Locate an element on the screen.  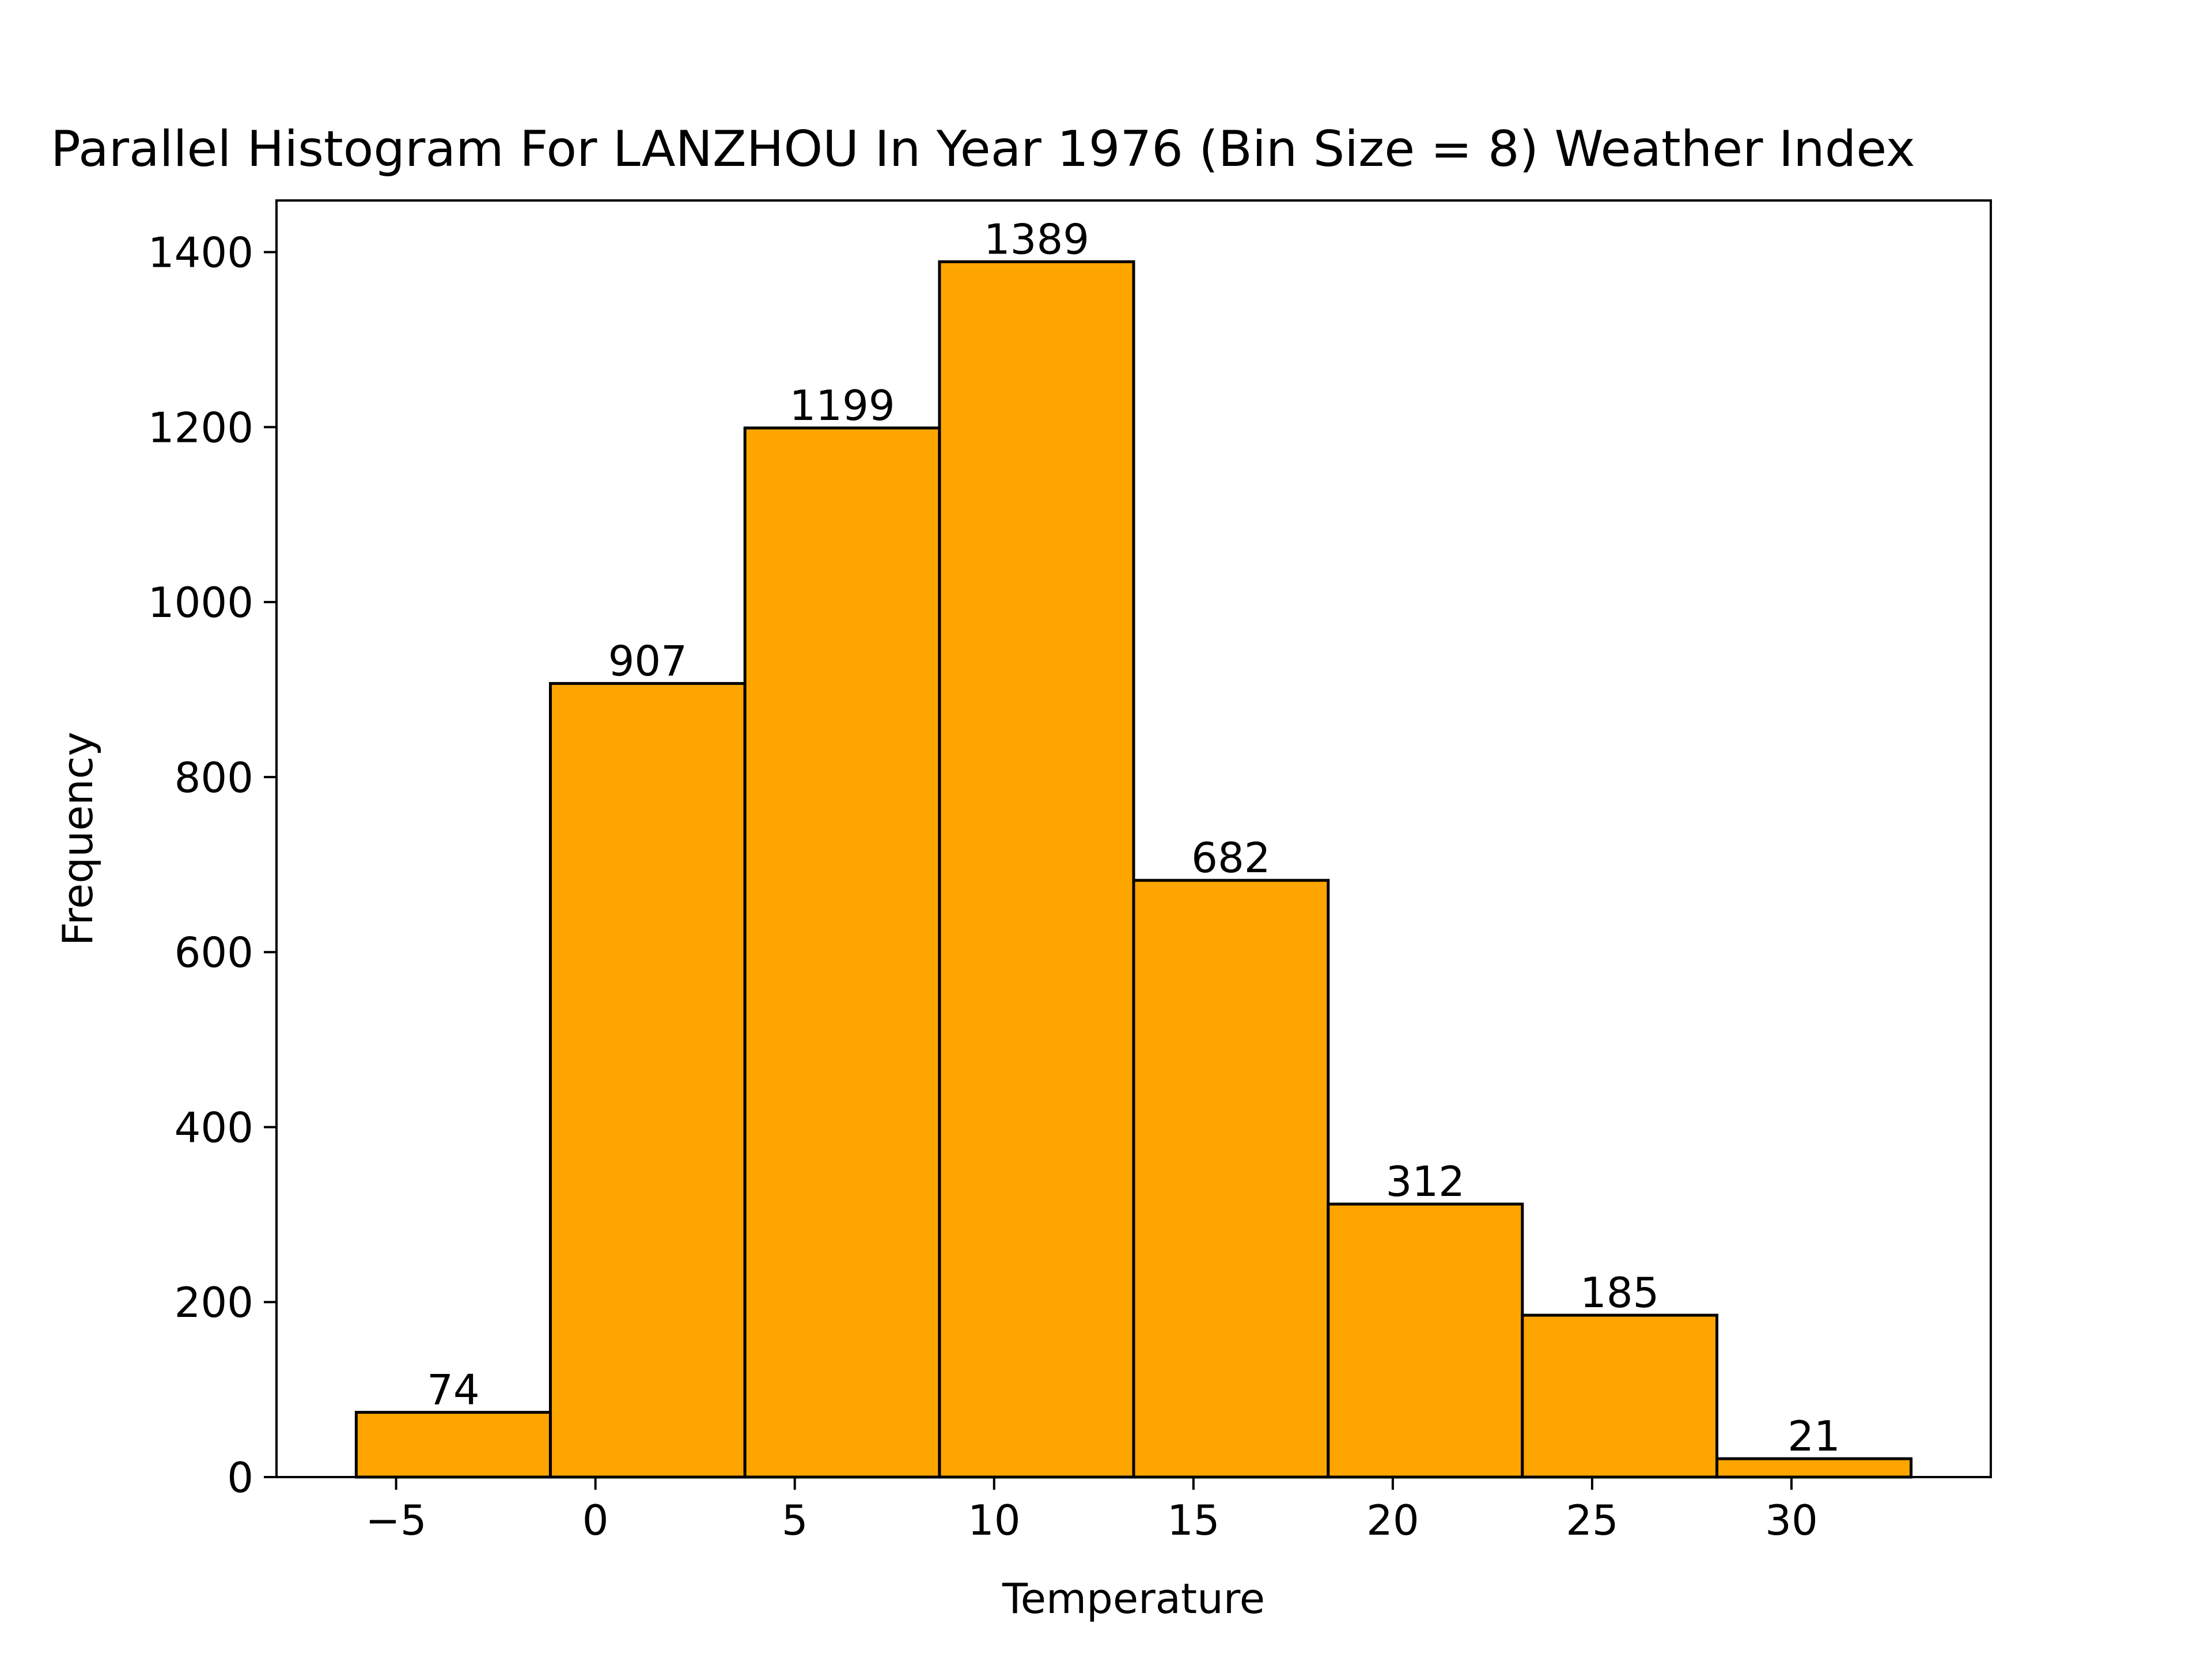
x-axis: −5 0 5 10 15 20 25 30 is located at coordinates (1092, 1510).